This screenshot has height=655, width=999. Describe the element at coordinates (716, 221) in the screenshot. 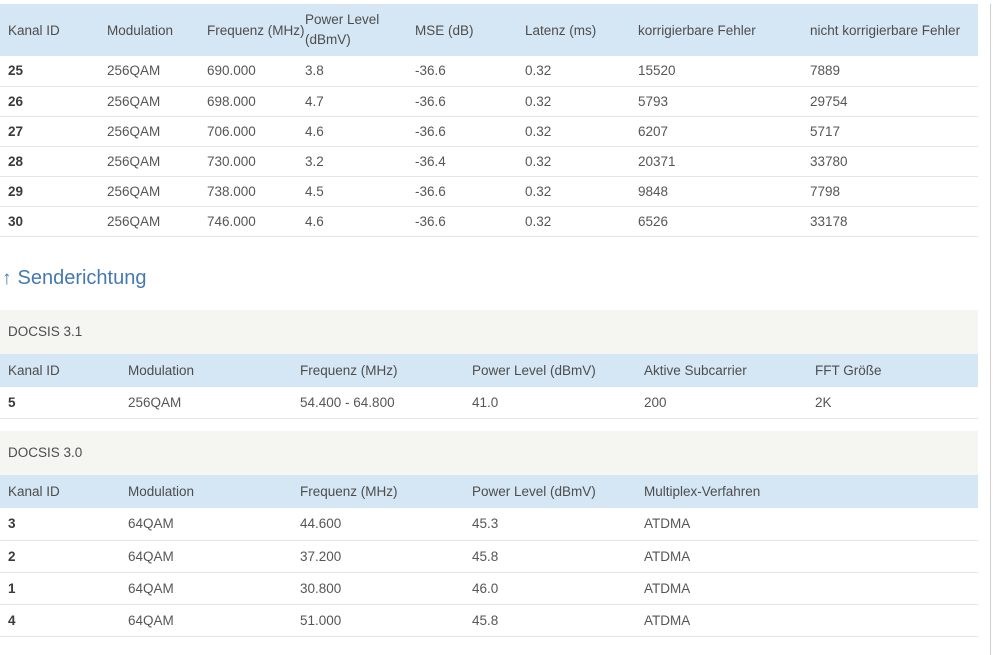

I see `table-cell: 6526` at that location.